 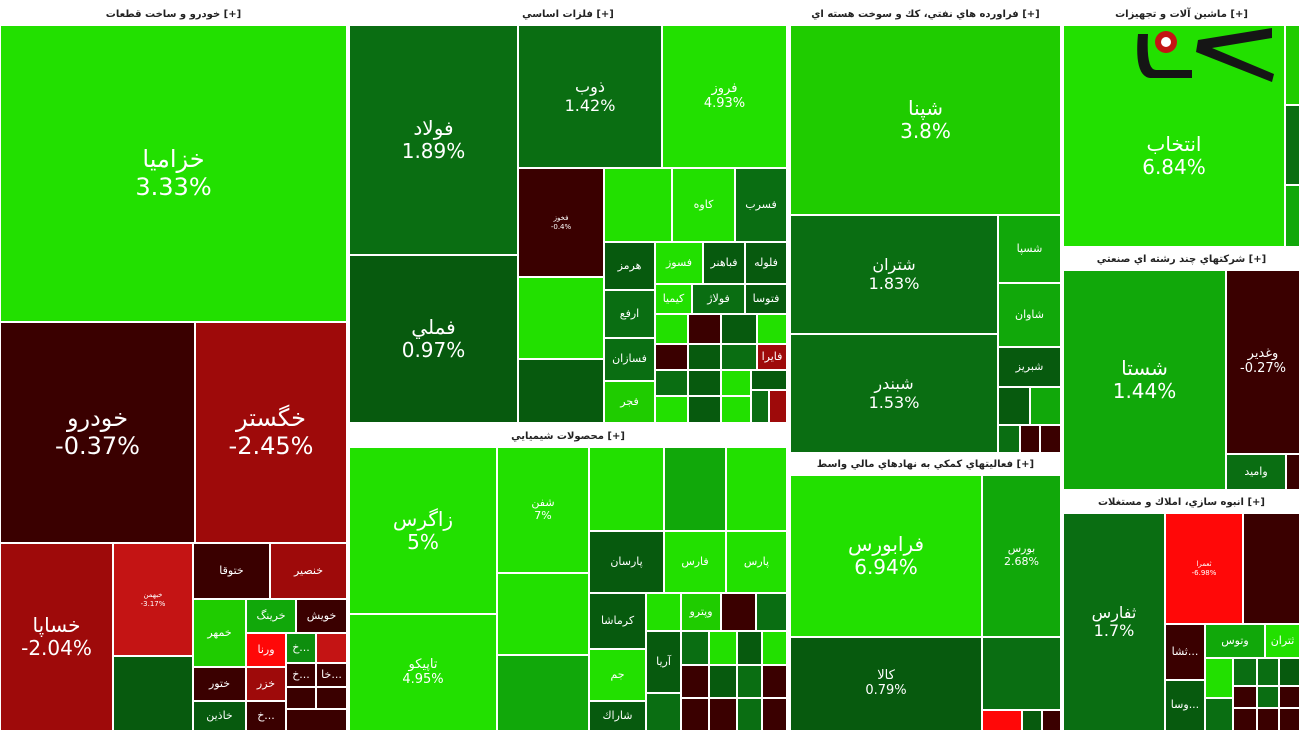 I want to click on tile-f4, so click(x=1051, y=720).